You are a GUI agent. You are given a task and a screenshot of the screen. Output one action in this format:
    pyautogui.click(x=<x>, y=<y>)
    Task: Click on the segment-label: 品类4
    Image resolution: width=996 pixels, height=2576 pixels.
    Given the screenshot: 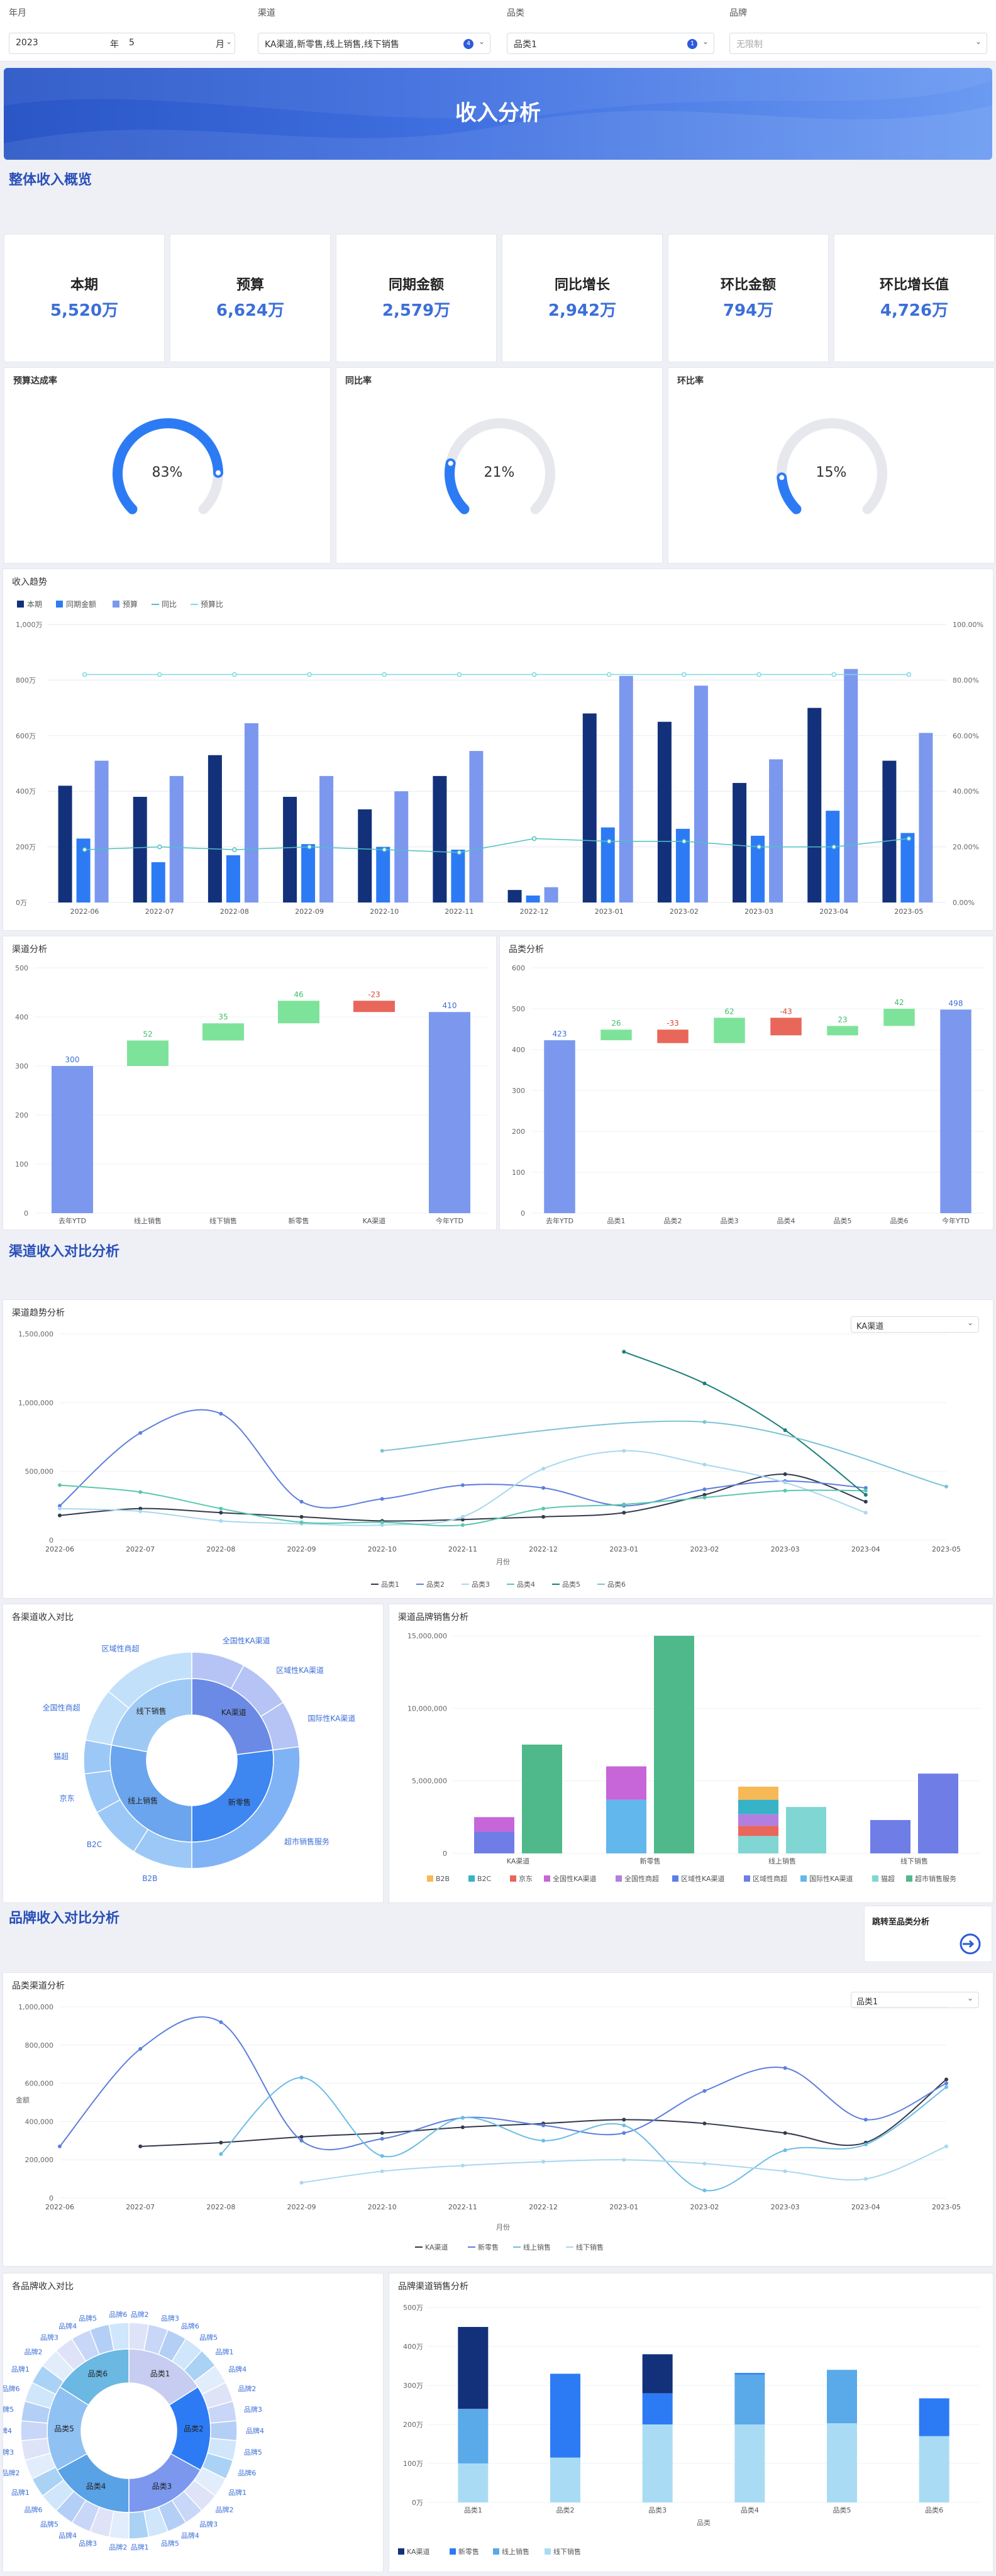 What is the action you would take?
    pyautogui.click(x=96, y=2486)
    